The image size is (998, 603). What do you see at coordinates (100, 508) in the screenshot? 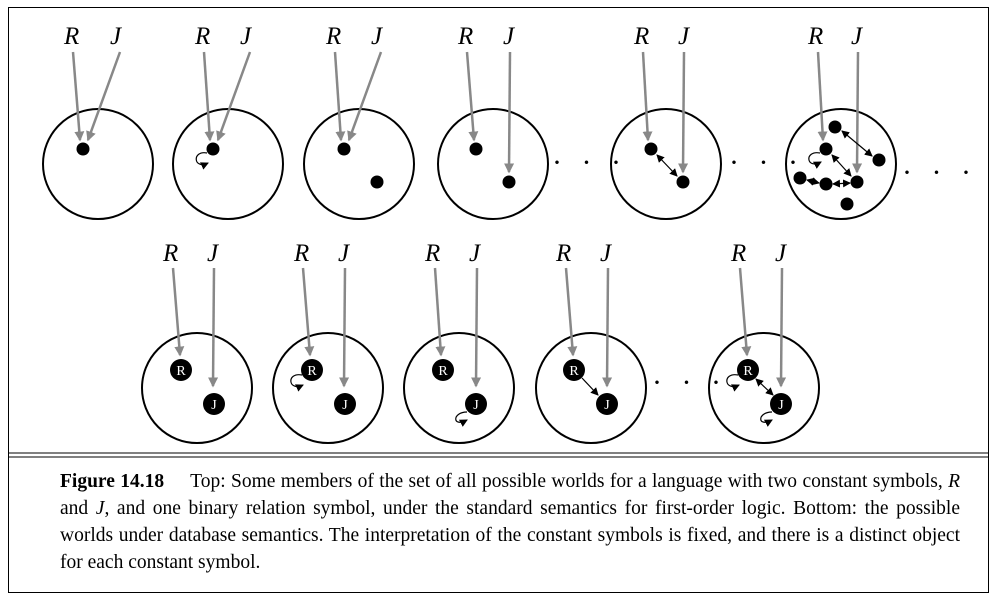
I see `caption-symbol-j: J` at bounding box center [100, 508].